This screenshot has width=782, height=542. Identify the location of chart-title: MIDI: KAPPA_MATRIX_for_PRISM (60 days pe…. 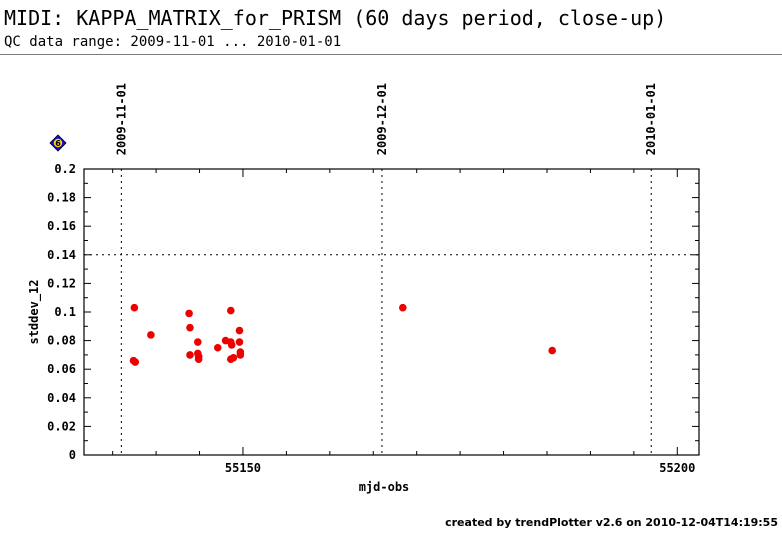
(335, 18).